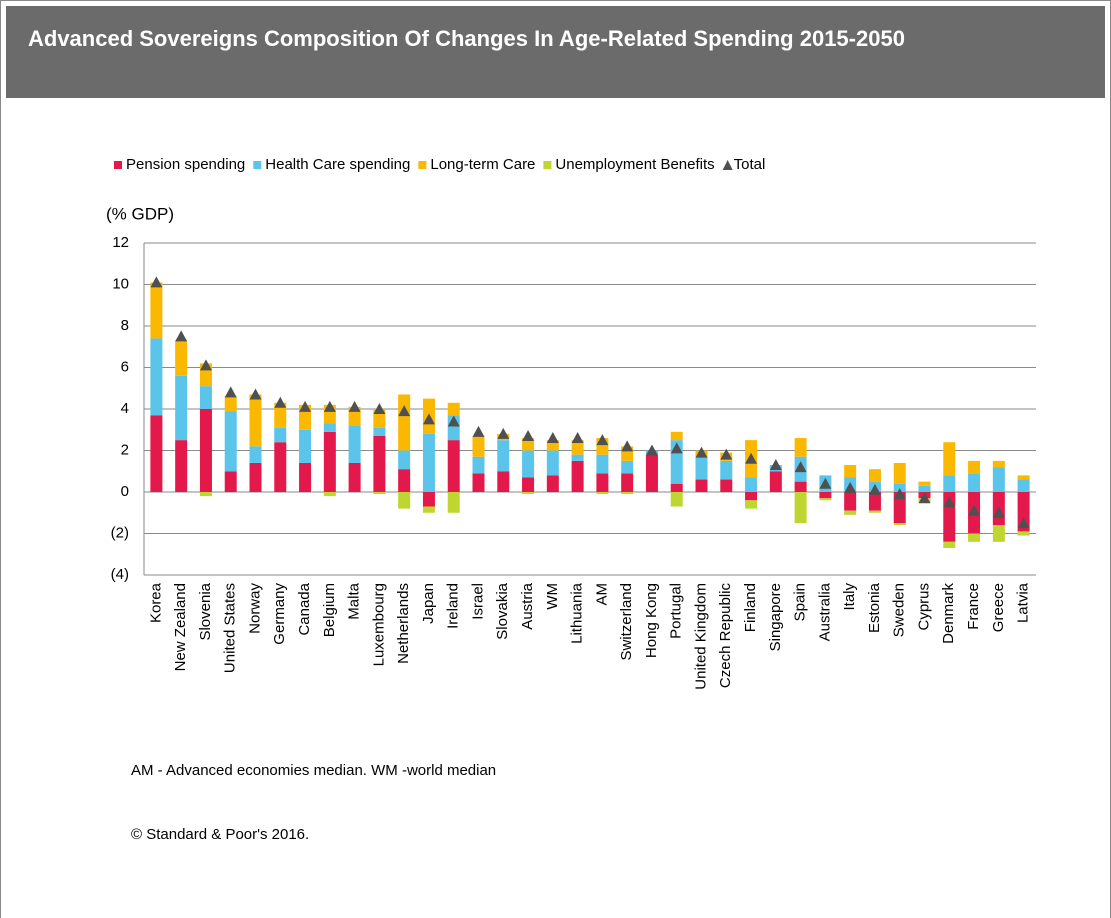 The width and height of the screenshot is (1111, 918). I want to click on y-tick-label: 10, so click(120, 283).